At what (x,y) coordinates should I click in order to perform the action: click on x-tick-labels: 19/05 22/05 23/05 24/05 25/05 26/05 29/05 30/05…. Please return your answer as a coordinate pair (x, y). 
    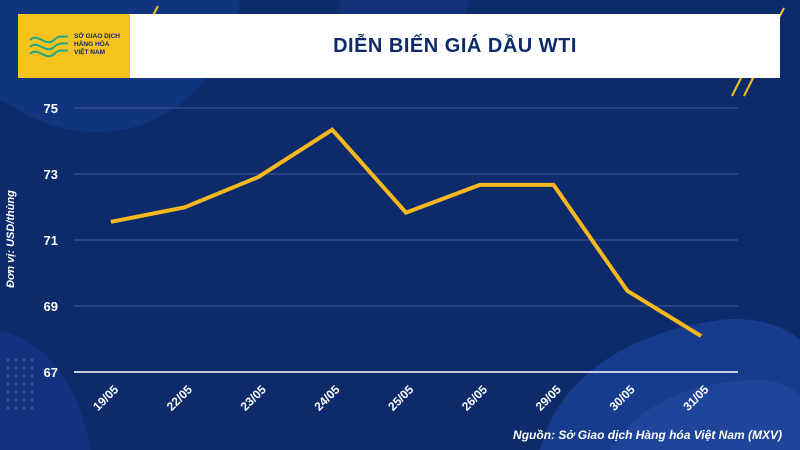
    Looking at the image, I should click on (401, 397).